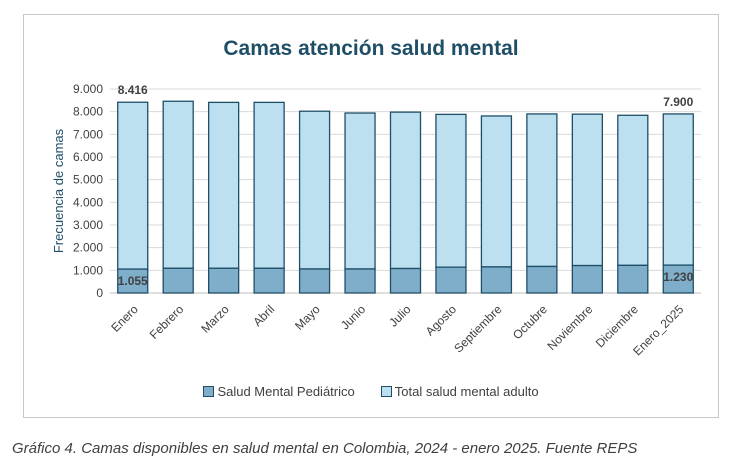  What do you see at coordinates (209, 391) in the screenshot?
I see `legend-swatch-pediatric` at bounding box center [209, 391].